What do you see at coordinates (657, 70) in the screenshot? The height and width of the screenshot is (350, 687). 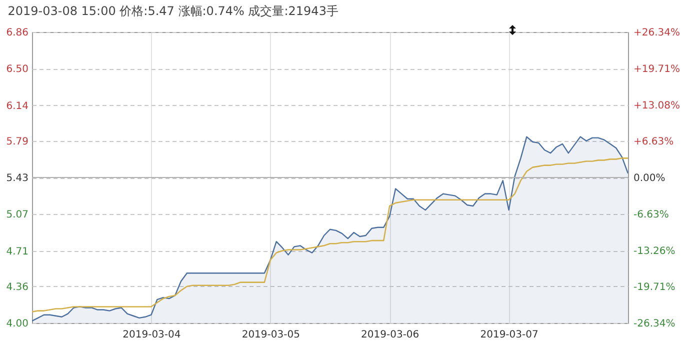 I see `y2-tick-label: +19.71%` at bounding box center [657, 70].